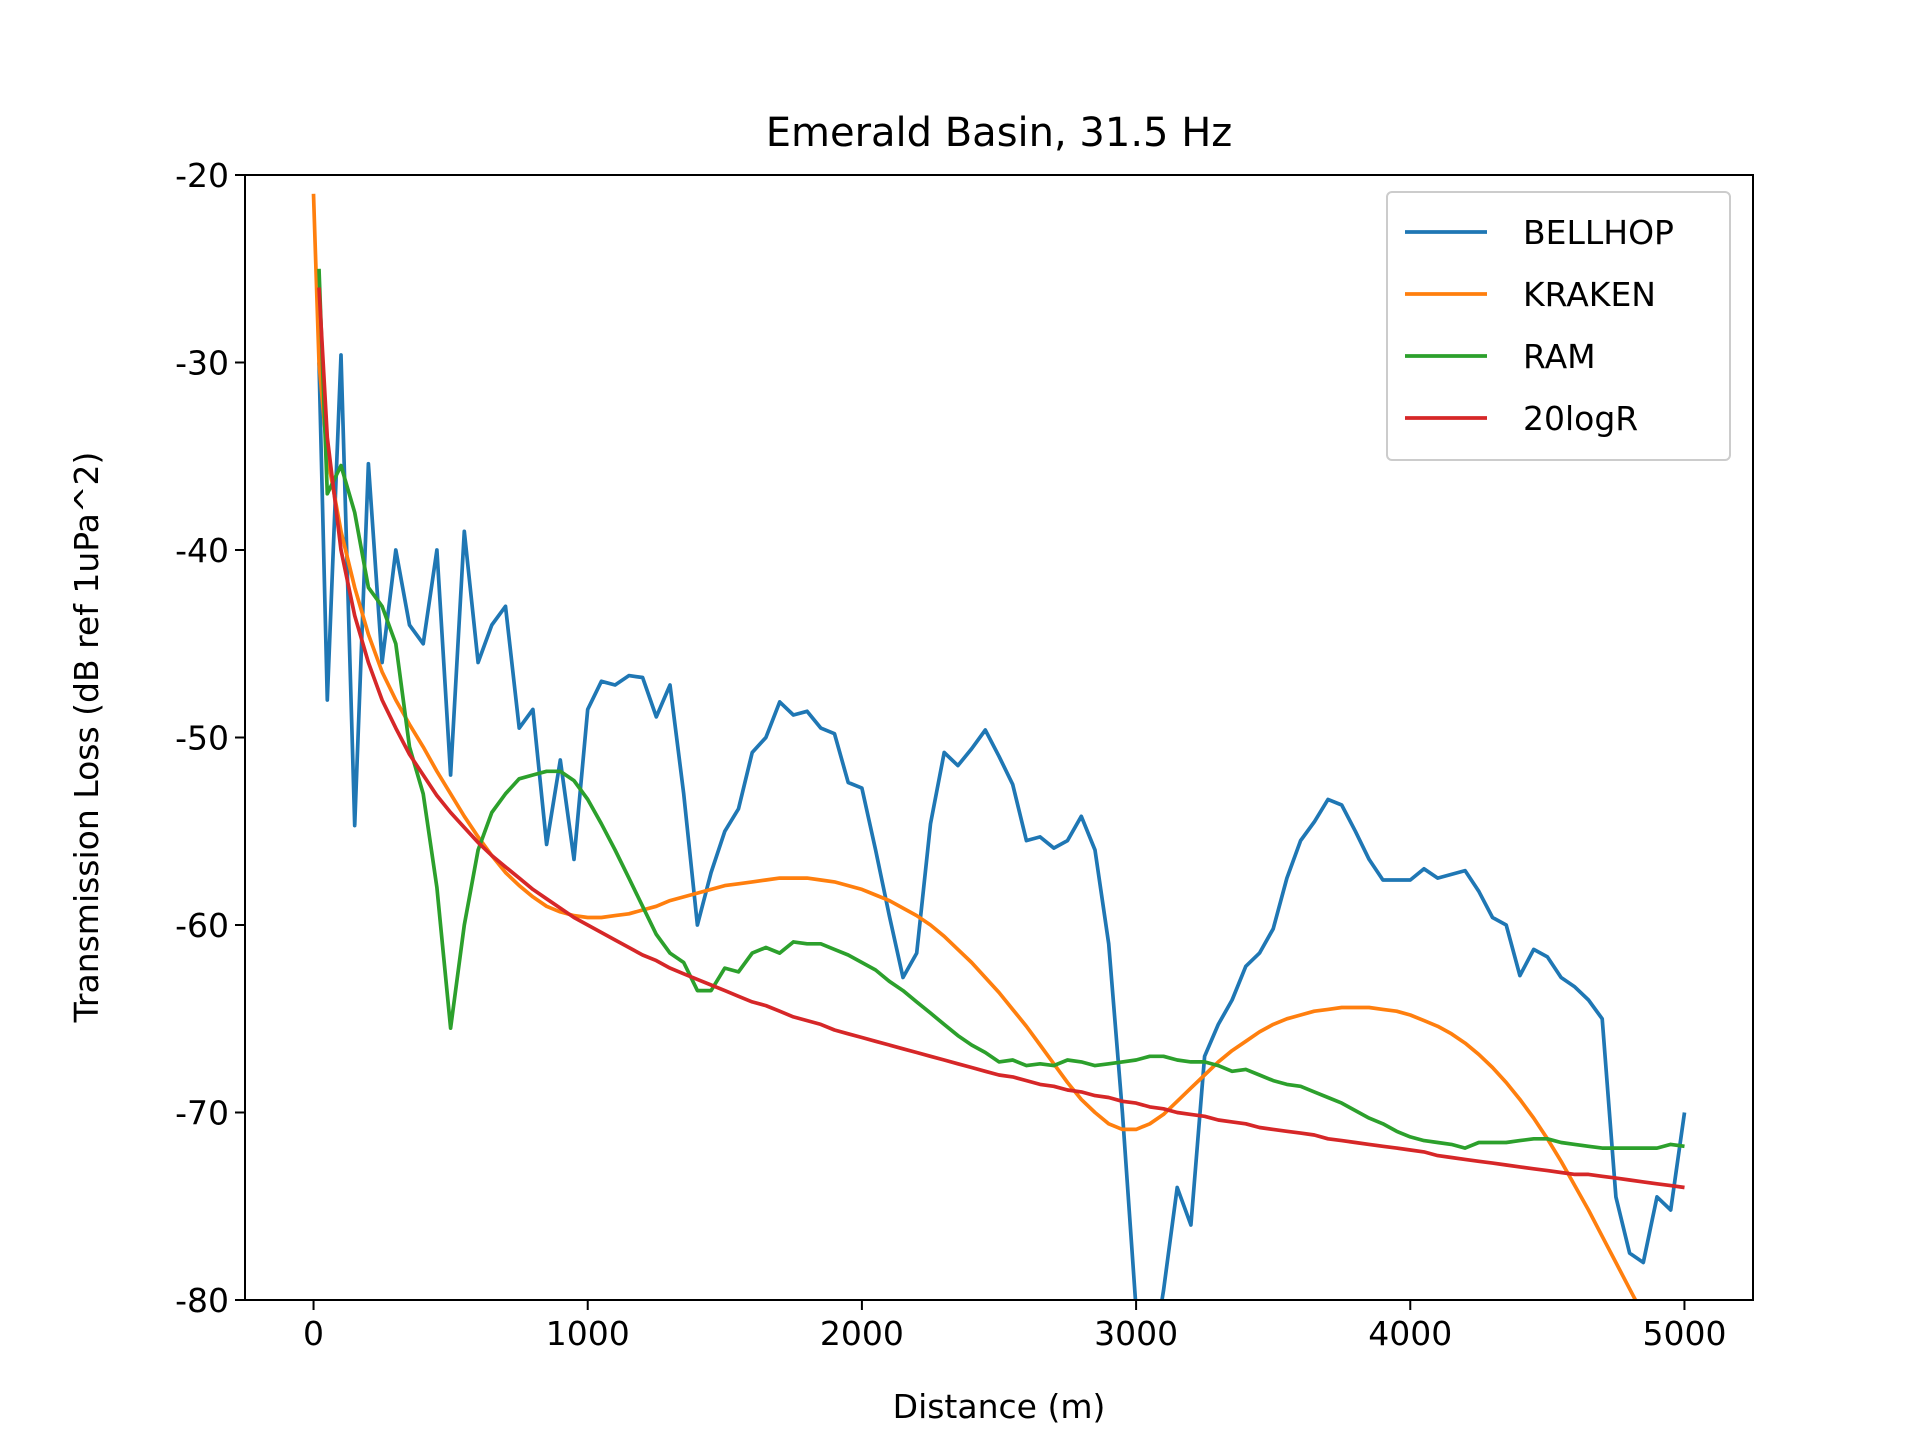 This screenshot has width=1920, height=1440. I want to click on x-axis-label: Distance (m), so click(999, 1406).